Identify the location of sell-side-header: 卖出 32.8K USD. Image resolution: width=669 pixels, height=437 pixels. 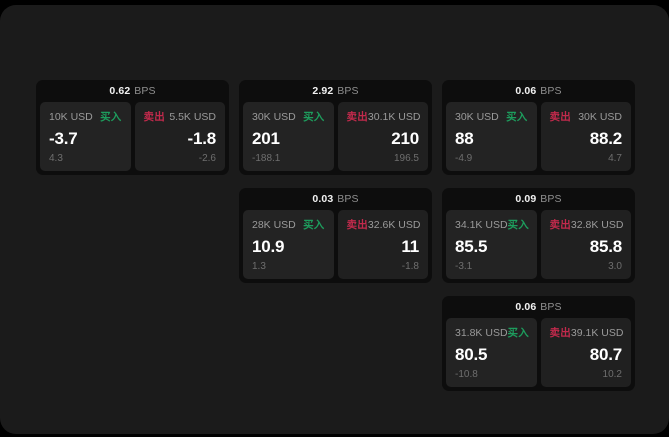
(586, 225).